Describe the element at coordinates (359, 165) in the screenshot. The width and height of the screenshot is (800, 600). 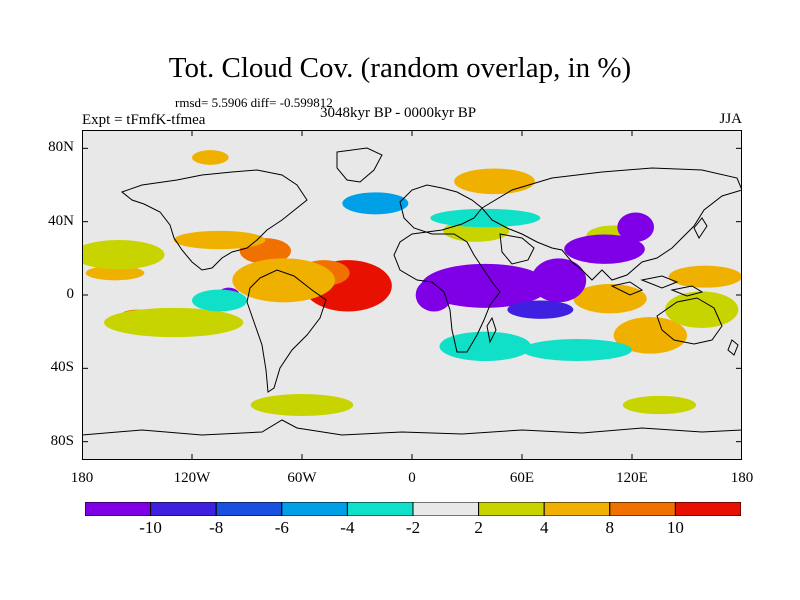
I see `coastline-greenland` at that location.